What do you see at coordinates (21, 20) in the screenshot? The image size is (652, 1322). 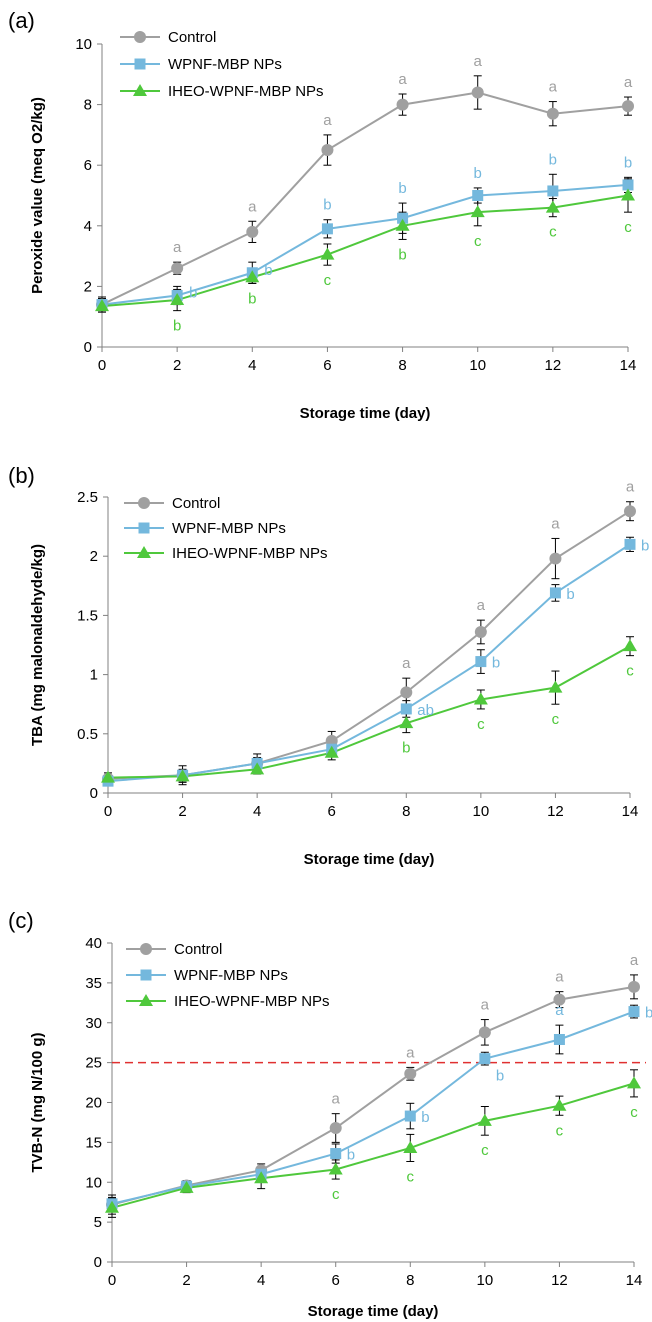 I see `panel-label: (a)` at bounding box center [21, 20].